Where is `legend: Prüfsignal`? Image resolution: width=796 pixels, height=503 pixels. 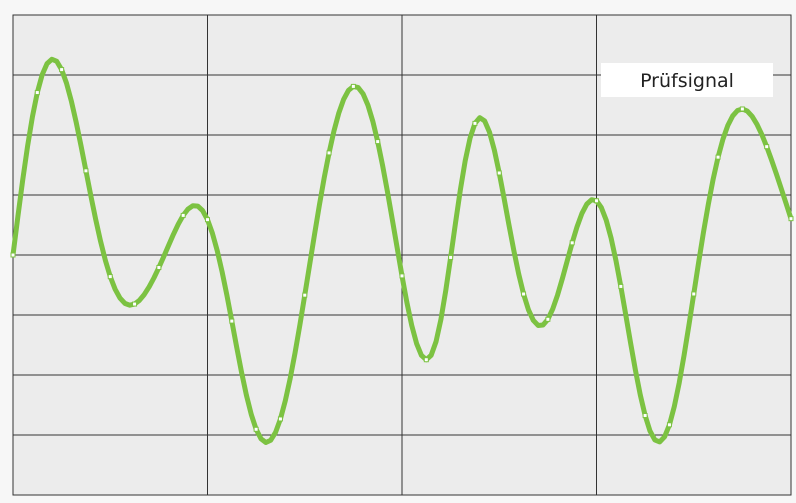 legend: Prüfsignal is located at coordinates (687, 80).